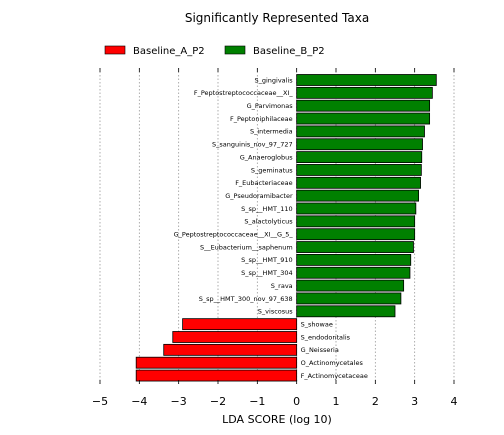 This screenshot has height=435, width=504. I want to click on bar-label: O_Actinomycetales, so click(332, 363).